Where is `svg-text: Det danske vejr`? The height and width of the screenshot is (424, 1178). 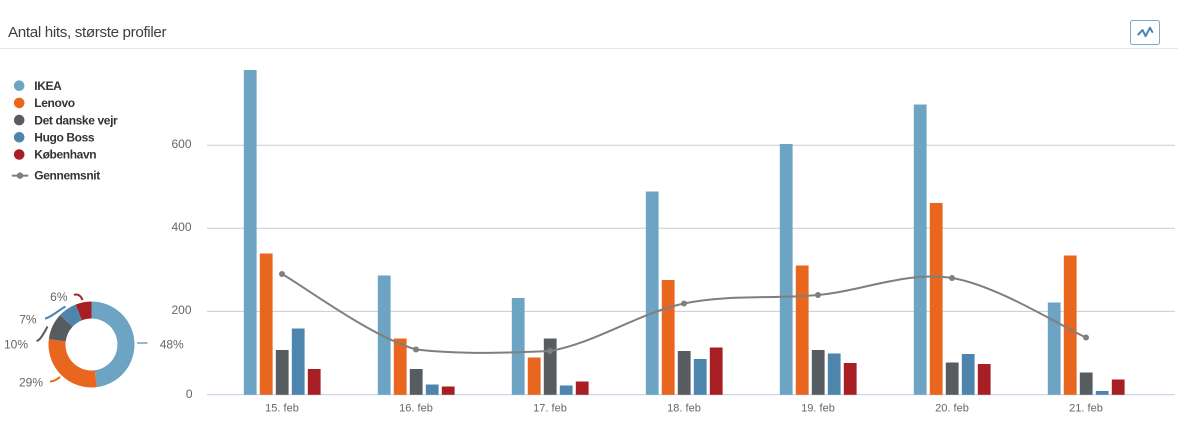 svg-text: Det danske vejr is located at coordinates (76, 120).